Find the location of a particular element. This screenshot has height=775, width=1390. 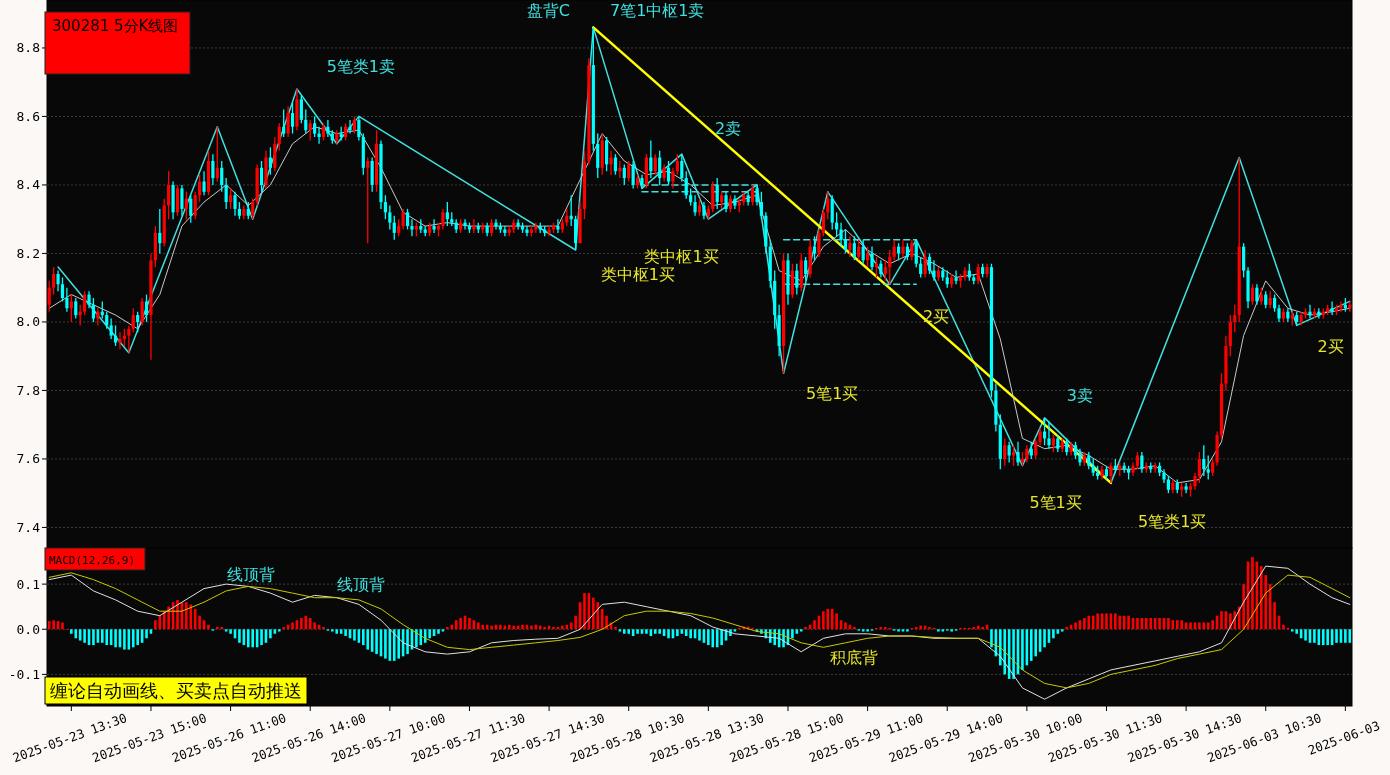

y-tick-label: 0.1 is located at coordinates (28, 584).